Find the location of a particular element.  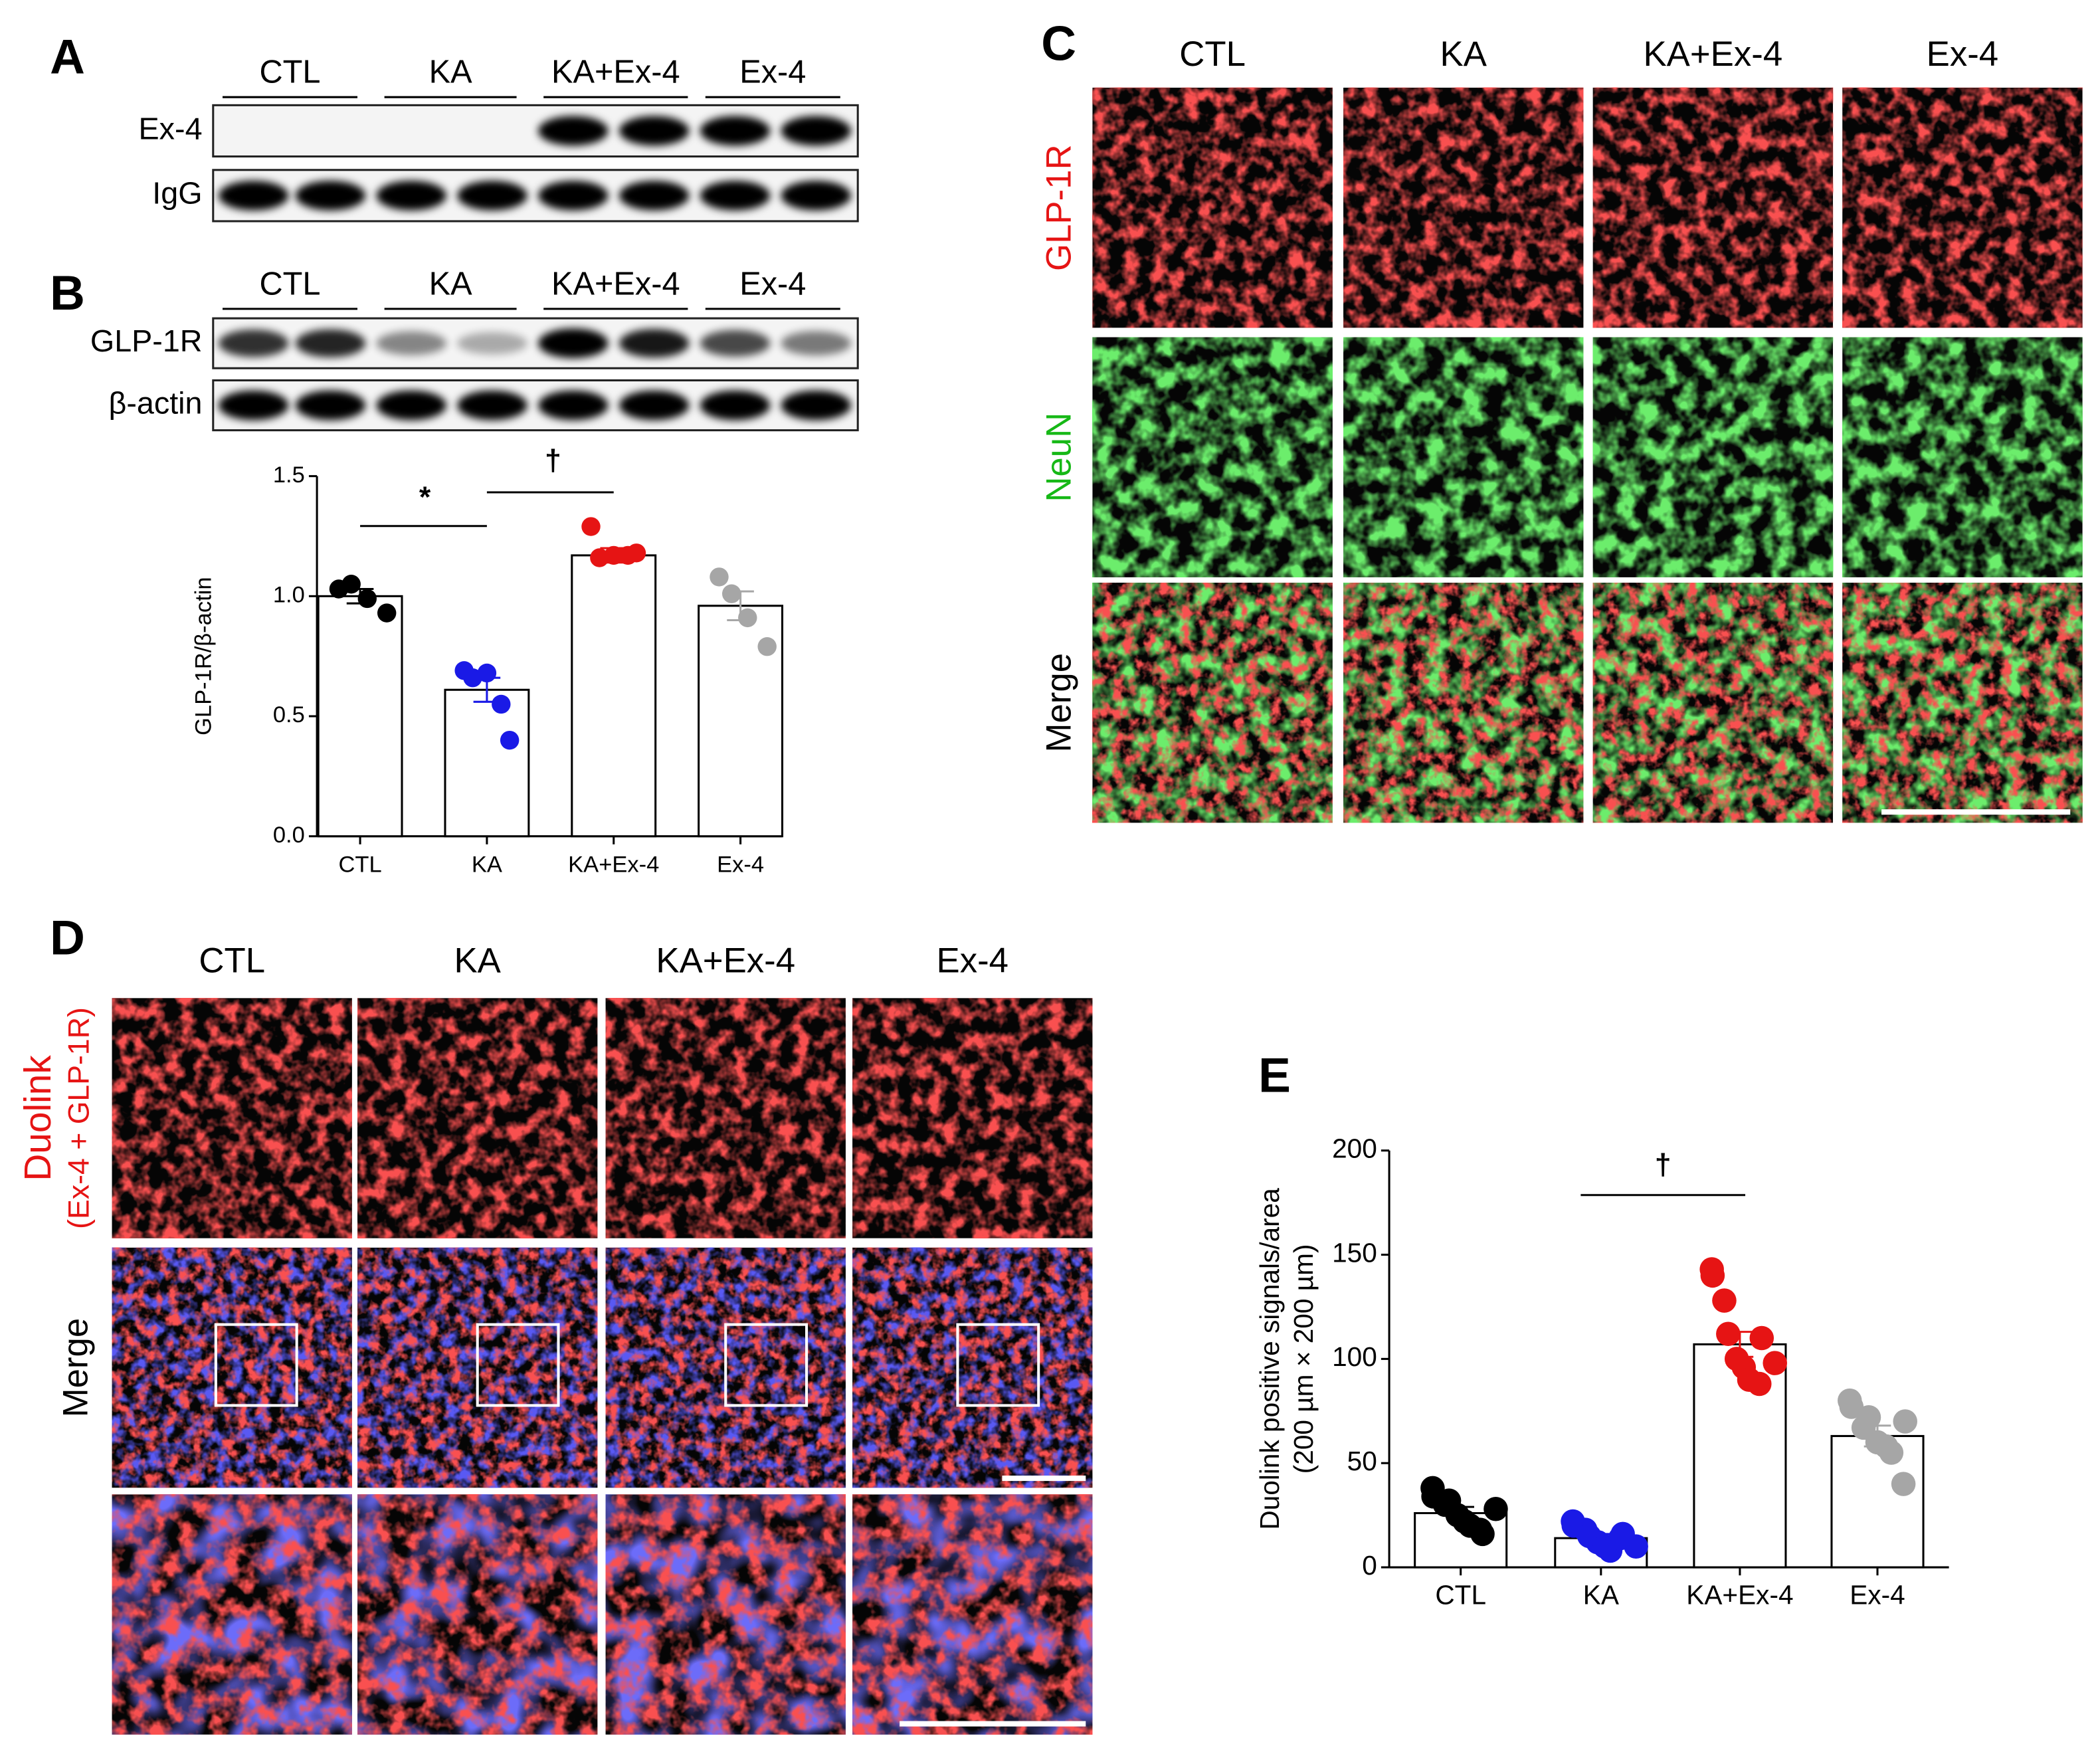

y-tick-label: 150 is located at coordinates (1354, 1252).